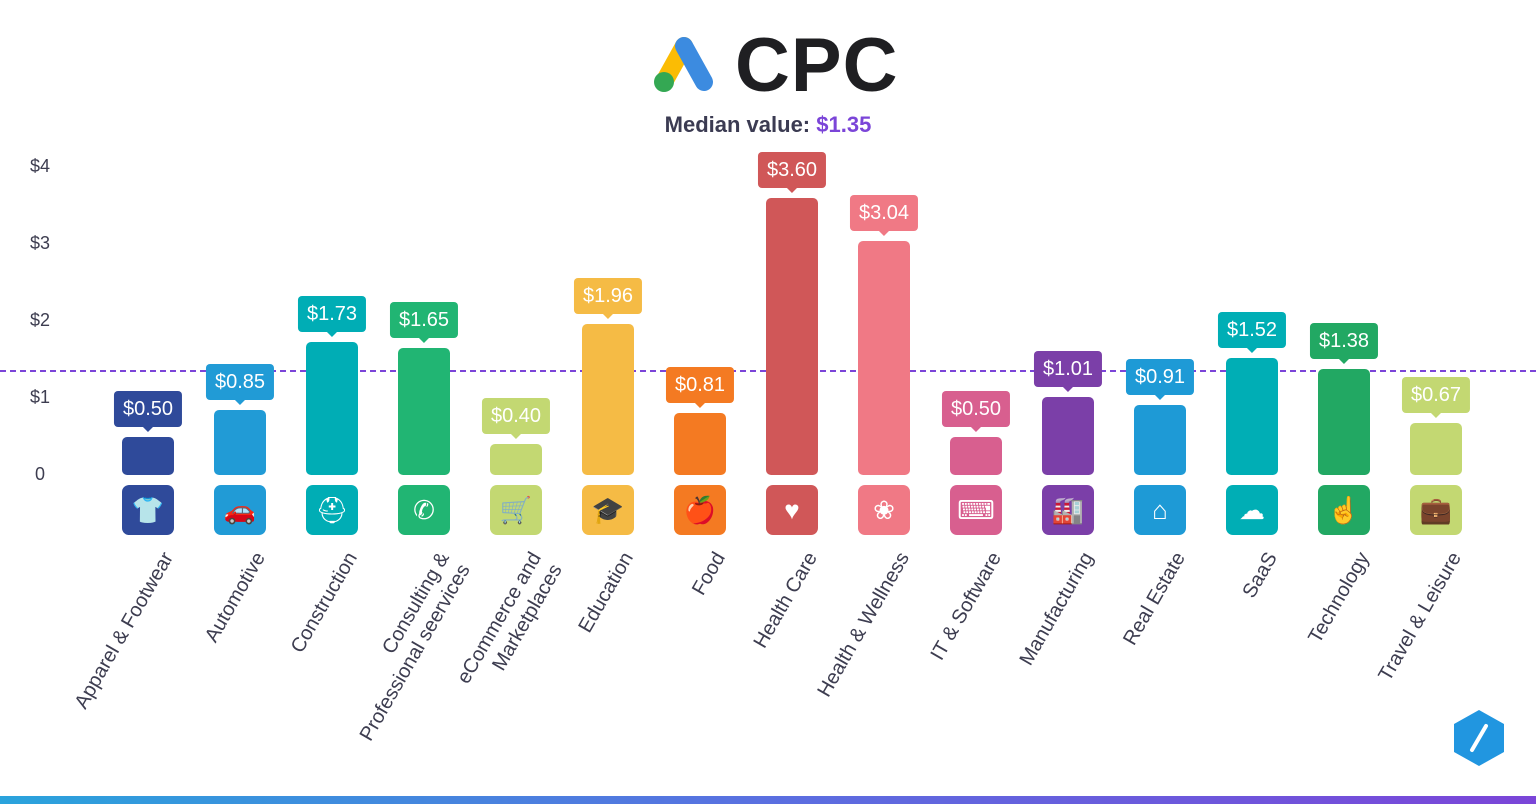 The image size is (1536, 804). Describe the element at coordinates (1420, 616) in the screenshot. I see `x-tick-label: Travel & Leisure` at that location.